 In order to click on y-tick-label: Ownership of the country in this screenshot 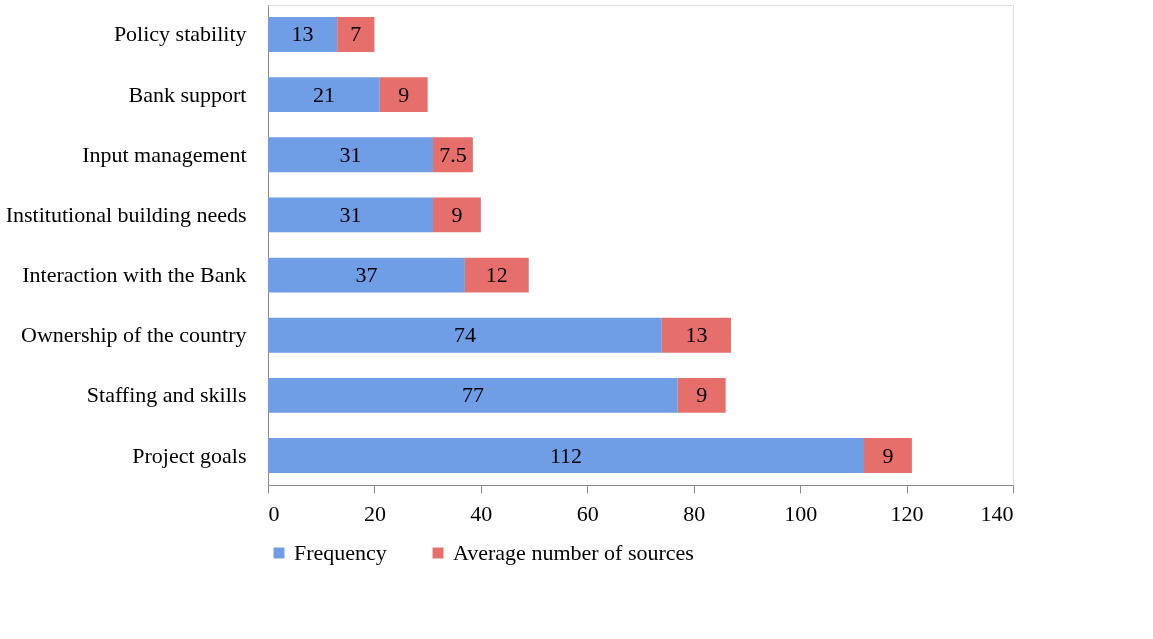, I will do `click(134, 335)`.